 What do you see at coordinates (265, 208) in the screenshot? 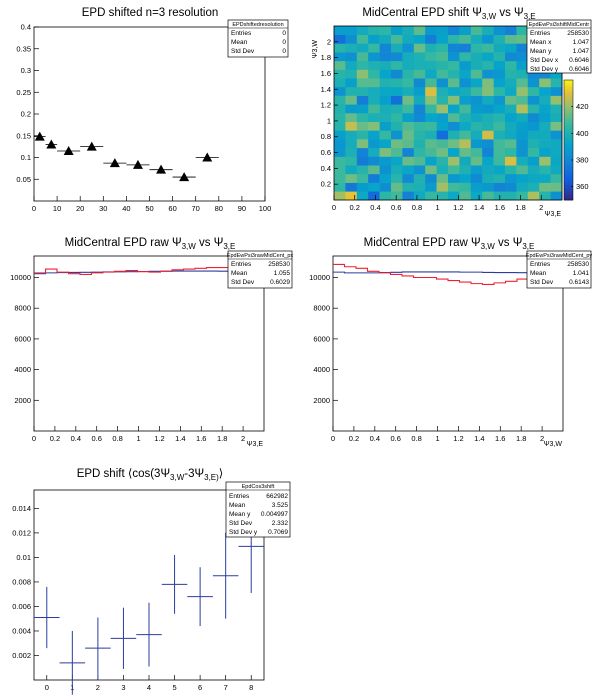
I see `x-tick-label: 100` at bounding box center [265, 208].